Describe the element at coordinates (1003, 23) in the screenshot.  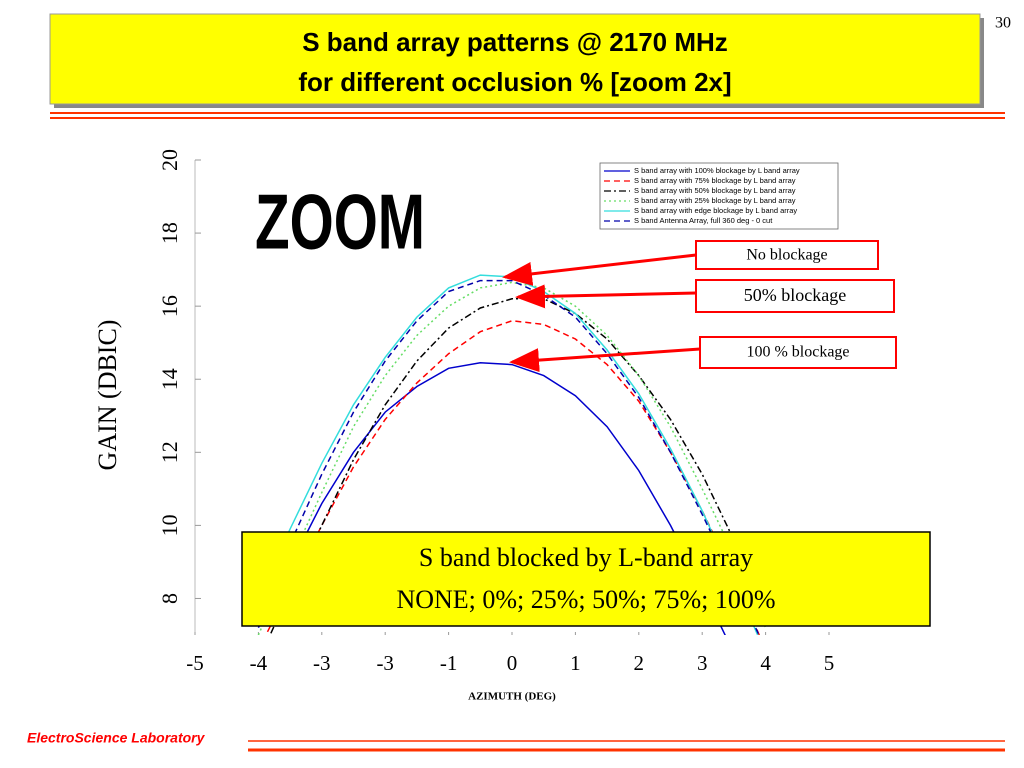
I see `page-number: 30` at that location.